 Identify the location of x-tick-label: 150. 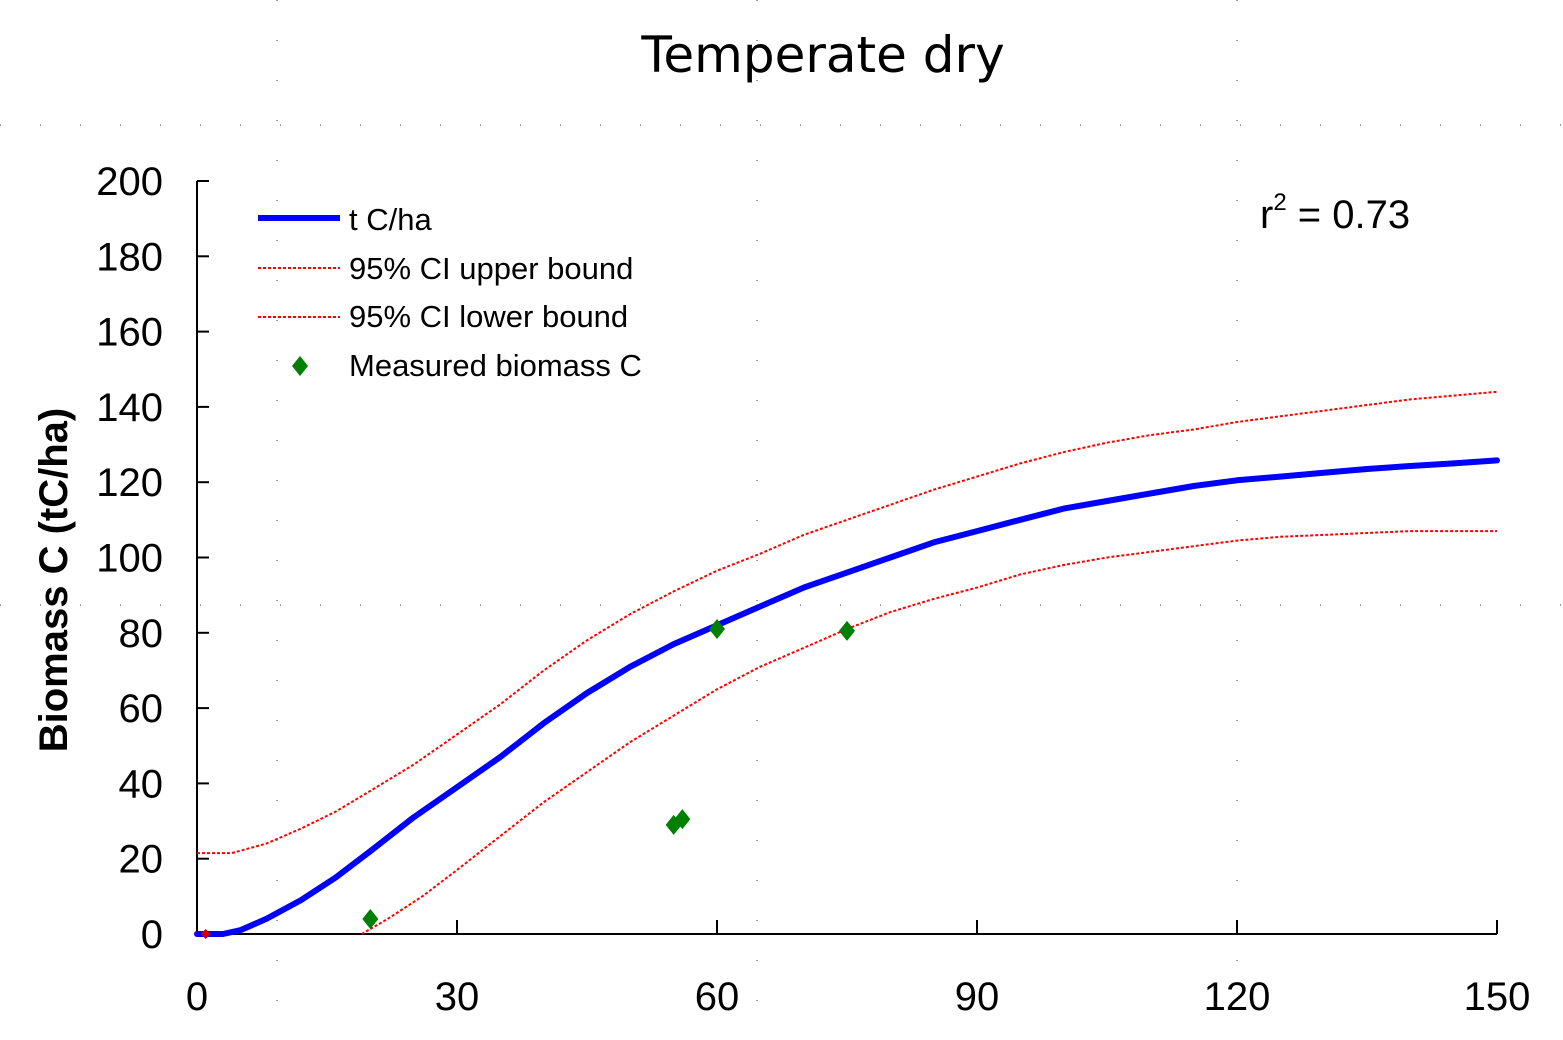
(1497, 997).